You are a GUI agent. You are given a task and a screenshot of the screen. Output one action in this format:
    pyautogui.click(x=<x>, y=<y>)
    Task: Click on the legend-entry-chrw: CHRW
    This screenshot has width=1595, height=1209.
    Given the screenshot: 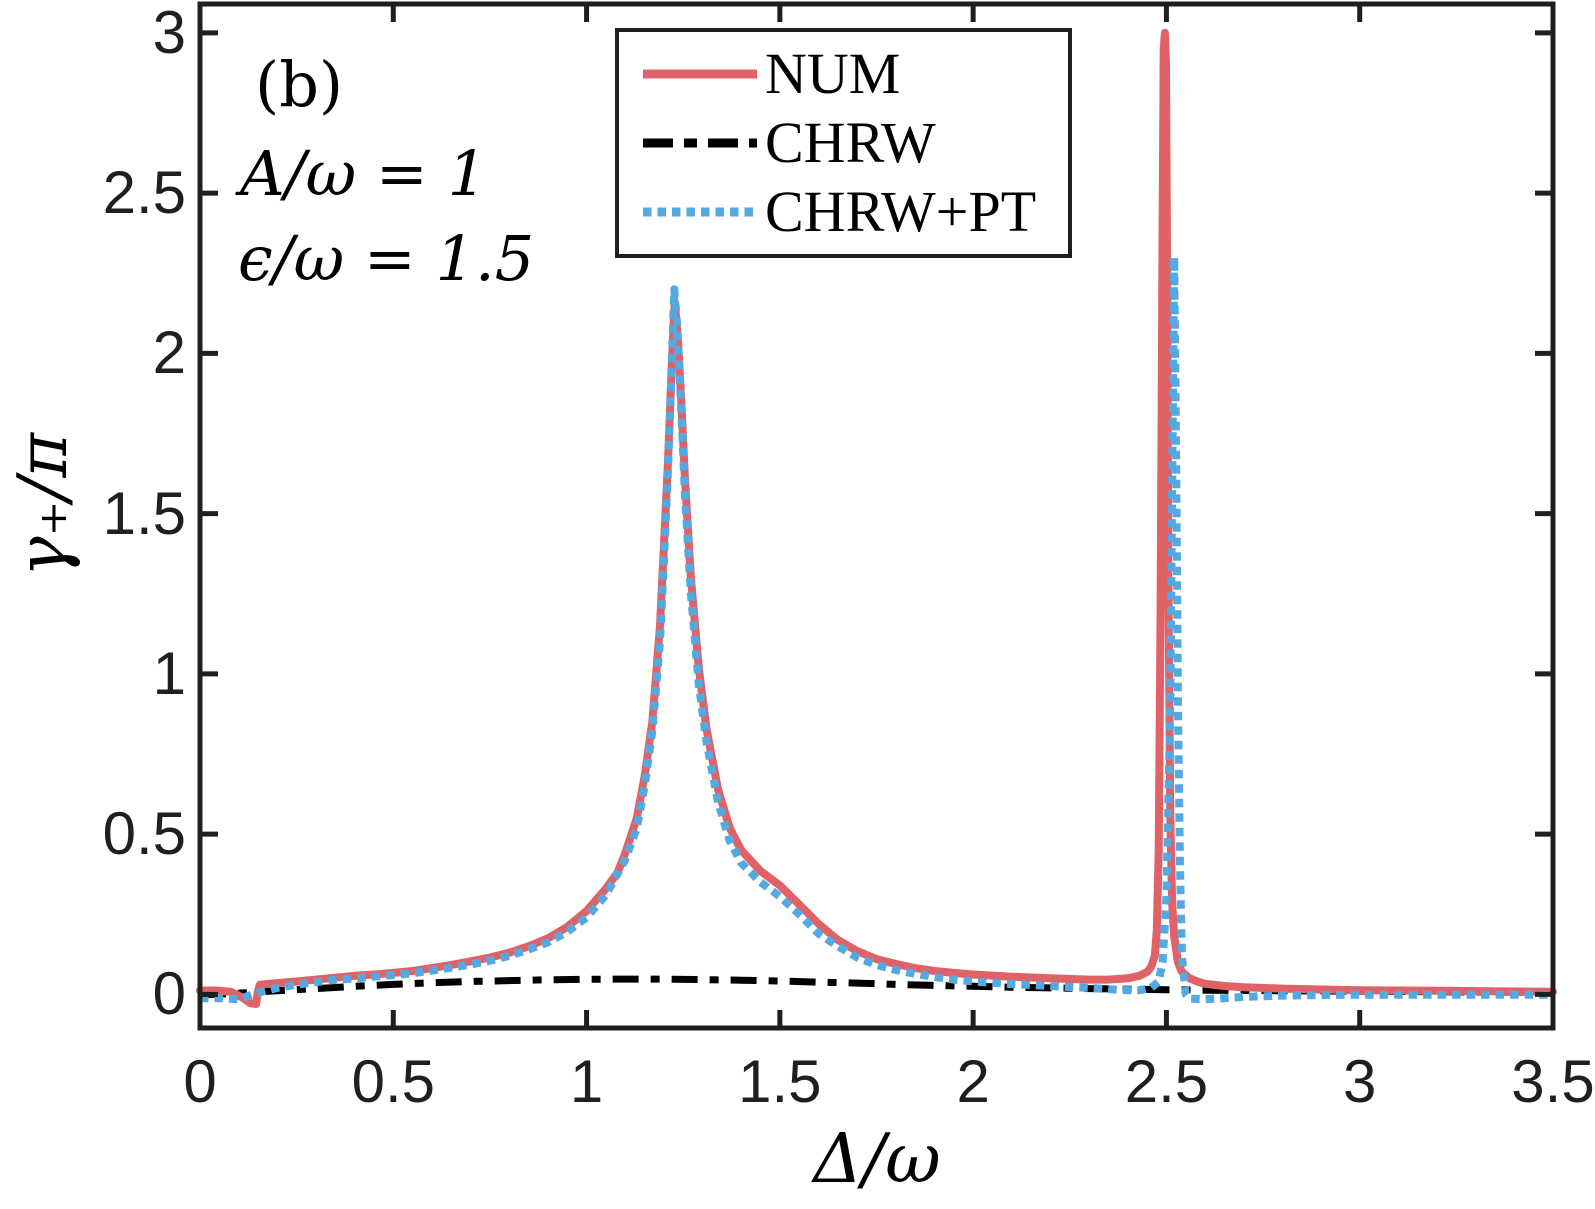 What is the action you would take?
    pyautogui.click(x=854, y=142)
    